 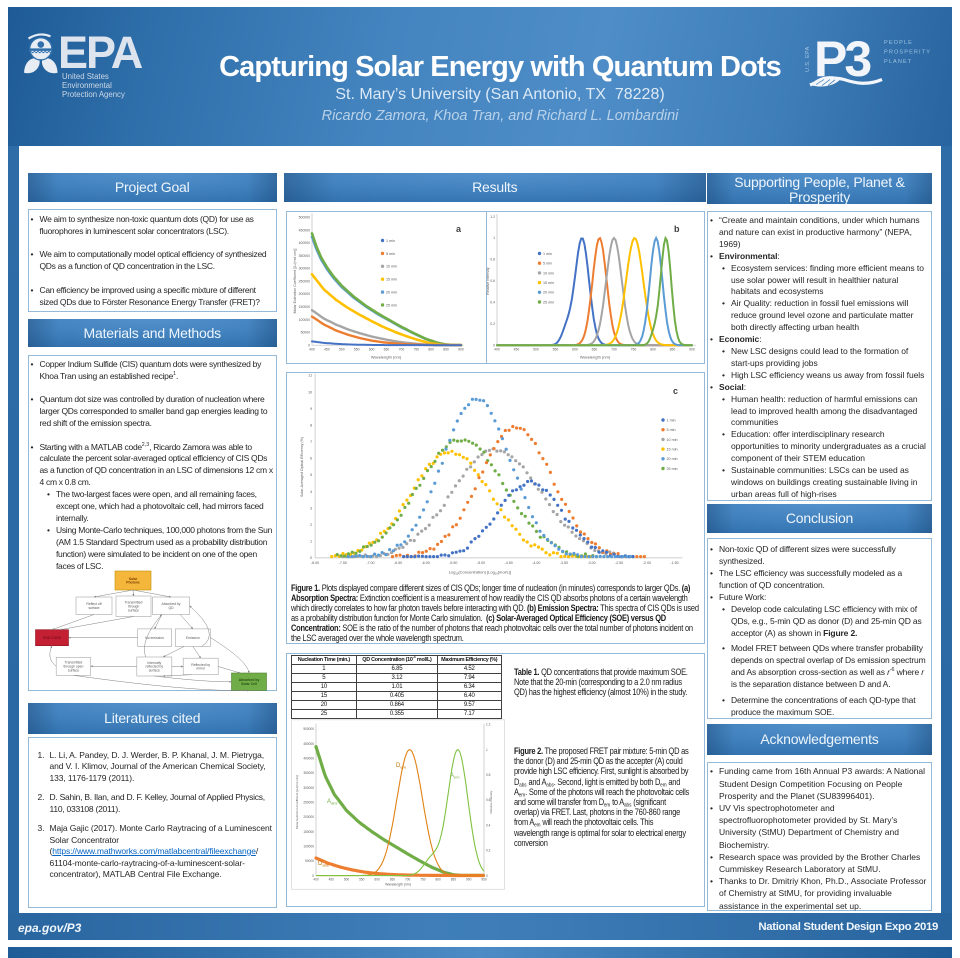 I want to click on svg-text: -1.50, so click(x=674, y=563).